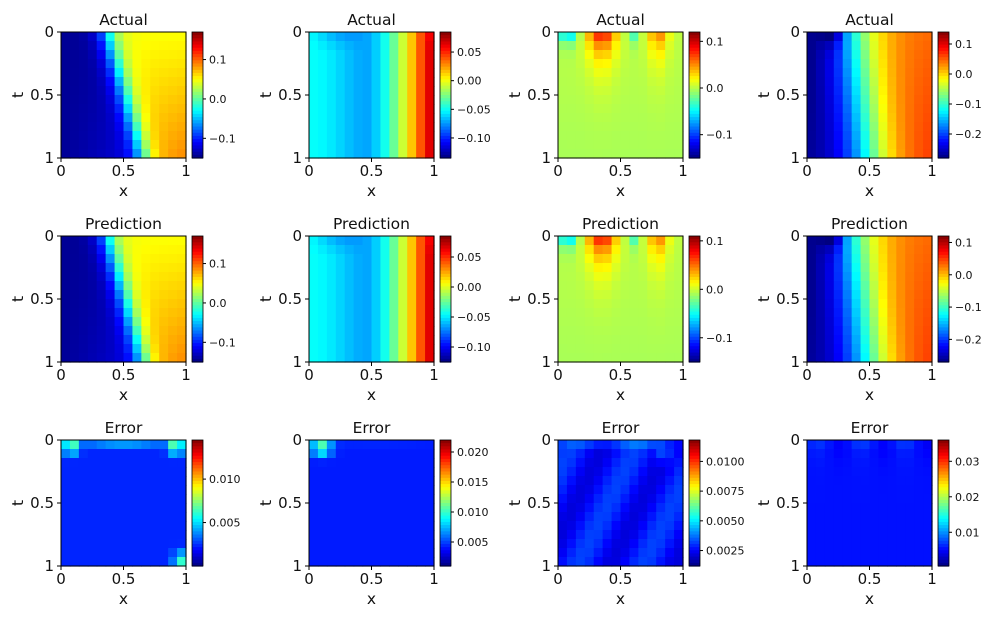  I want to click on colorbar-tick-label: 0.0025, so click(725, 551).